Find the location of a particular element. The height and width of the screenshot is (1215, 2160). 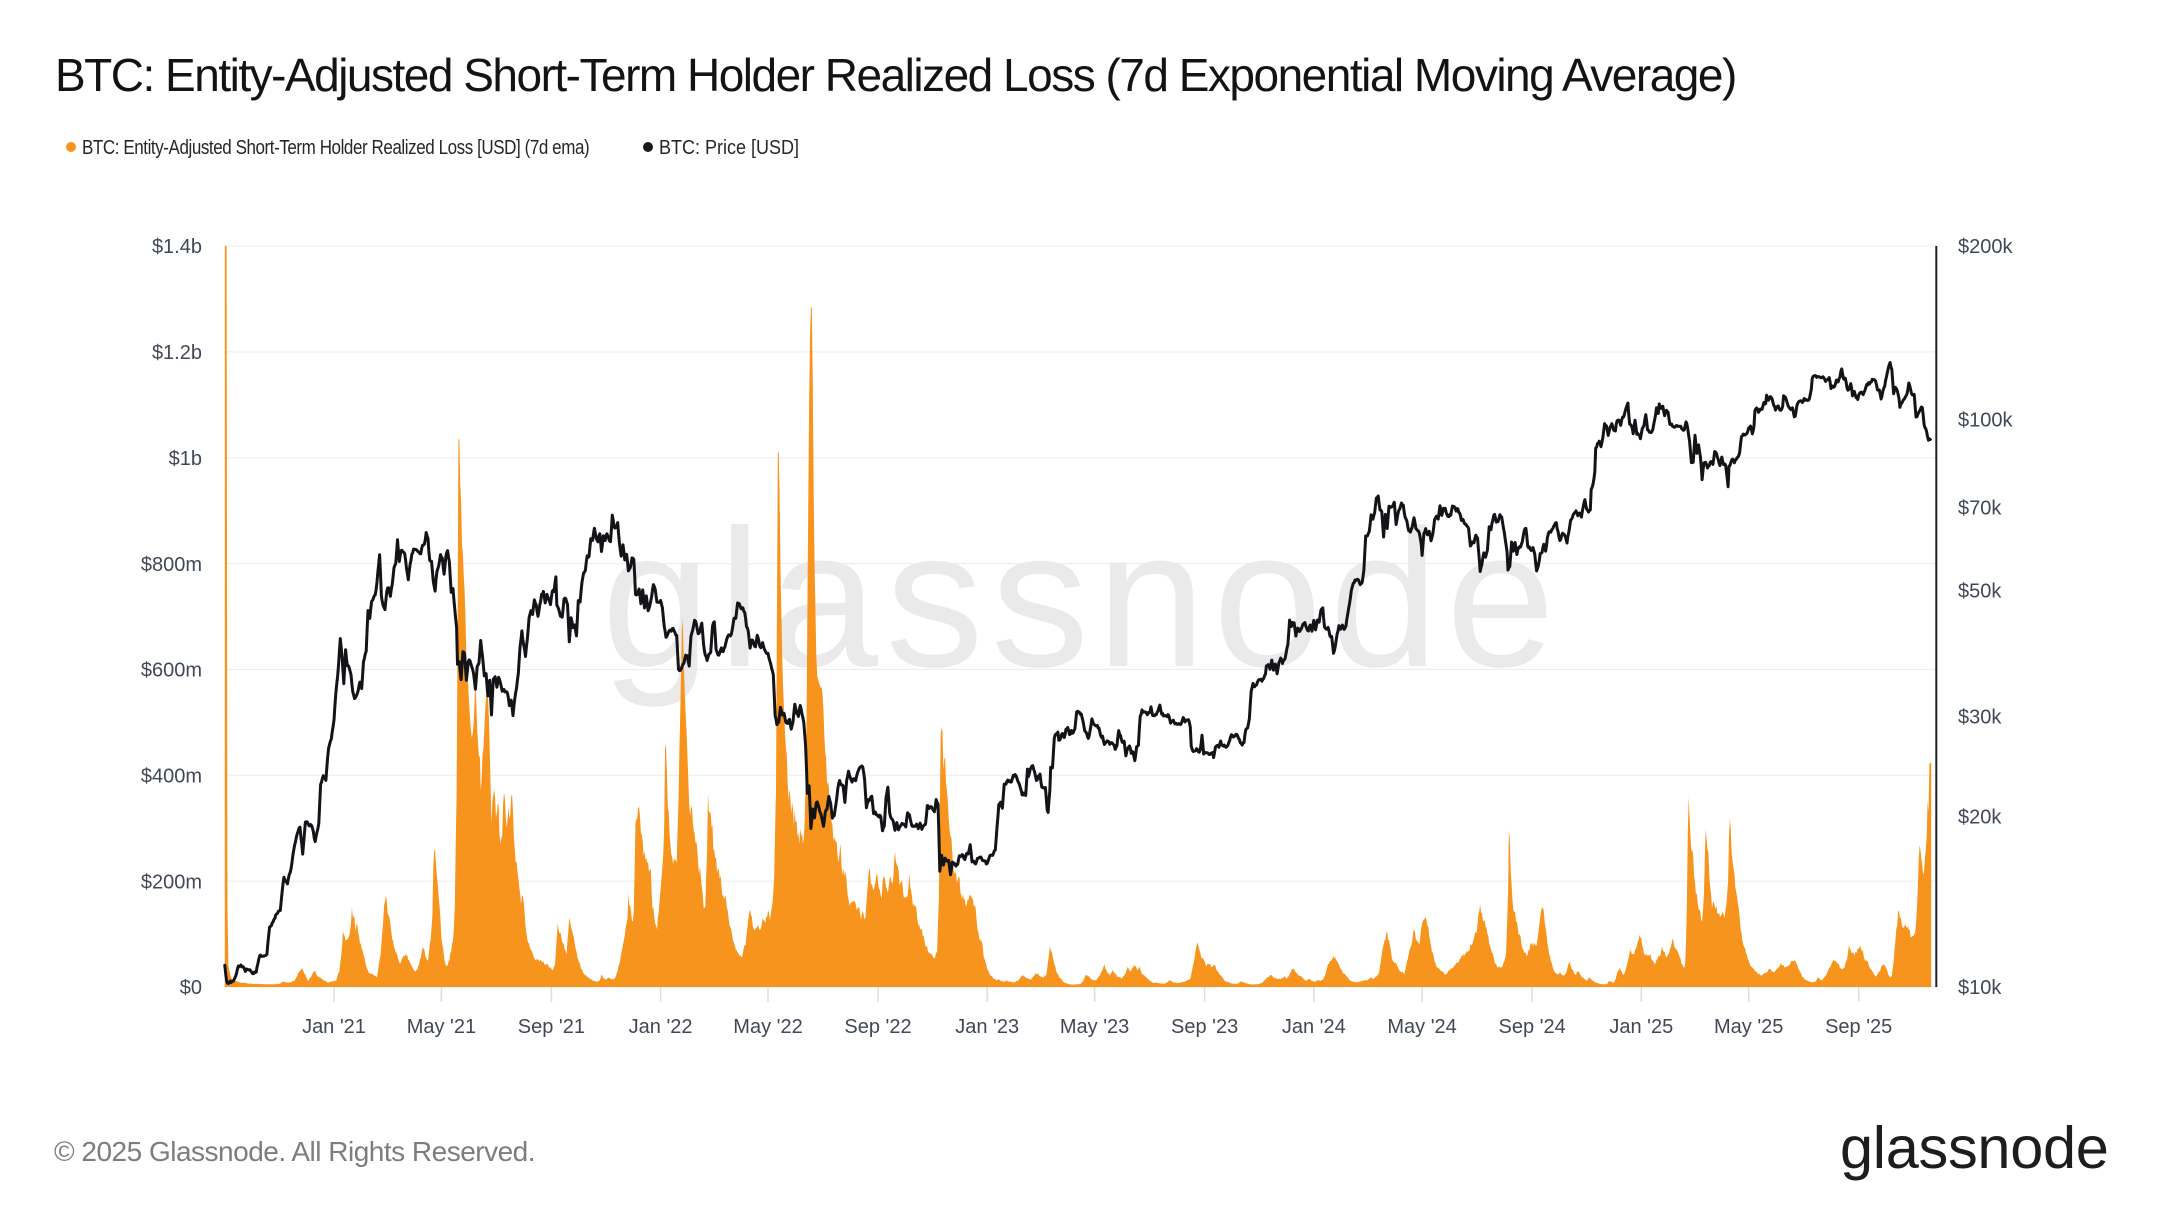

svg-text: Sep '22 is located at coordinates (877, 1027).